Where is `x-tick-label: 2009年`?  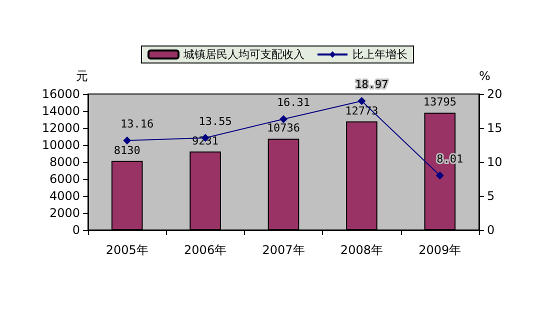 x-tick-label: 2009年 is located at coordinates (440, 250).